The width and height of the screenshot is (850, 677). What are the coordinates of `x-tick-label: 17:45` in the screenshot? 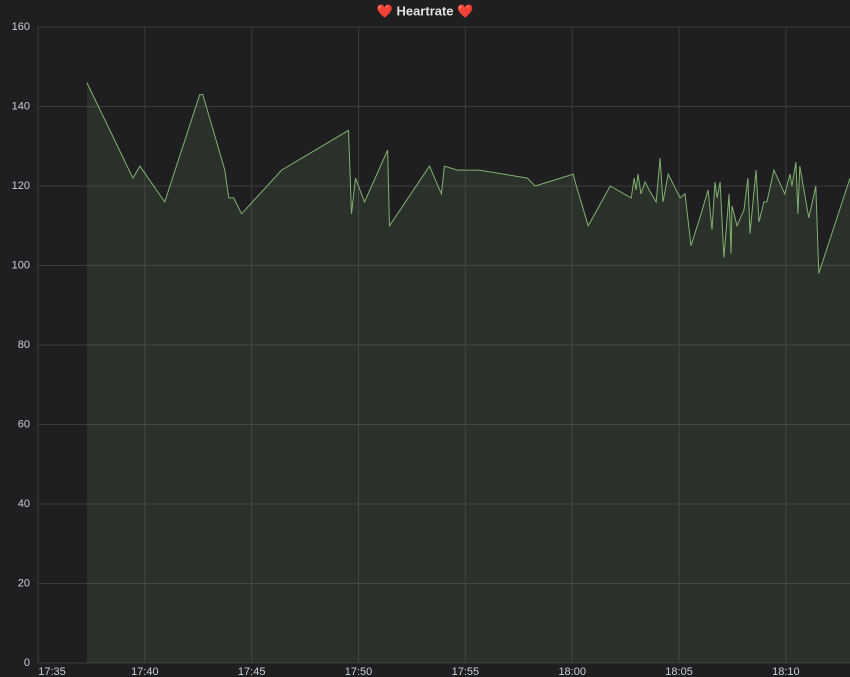 It's located at (252, 671).